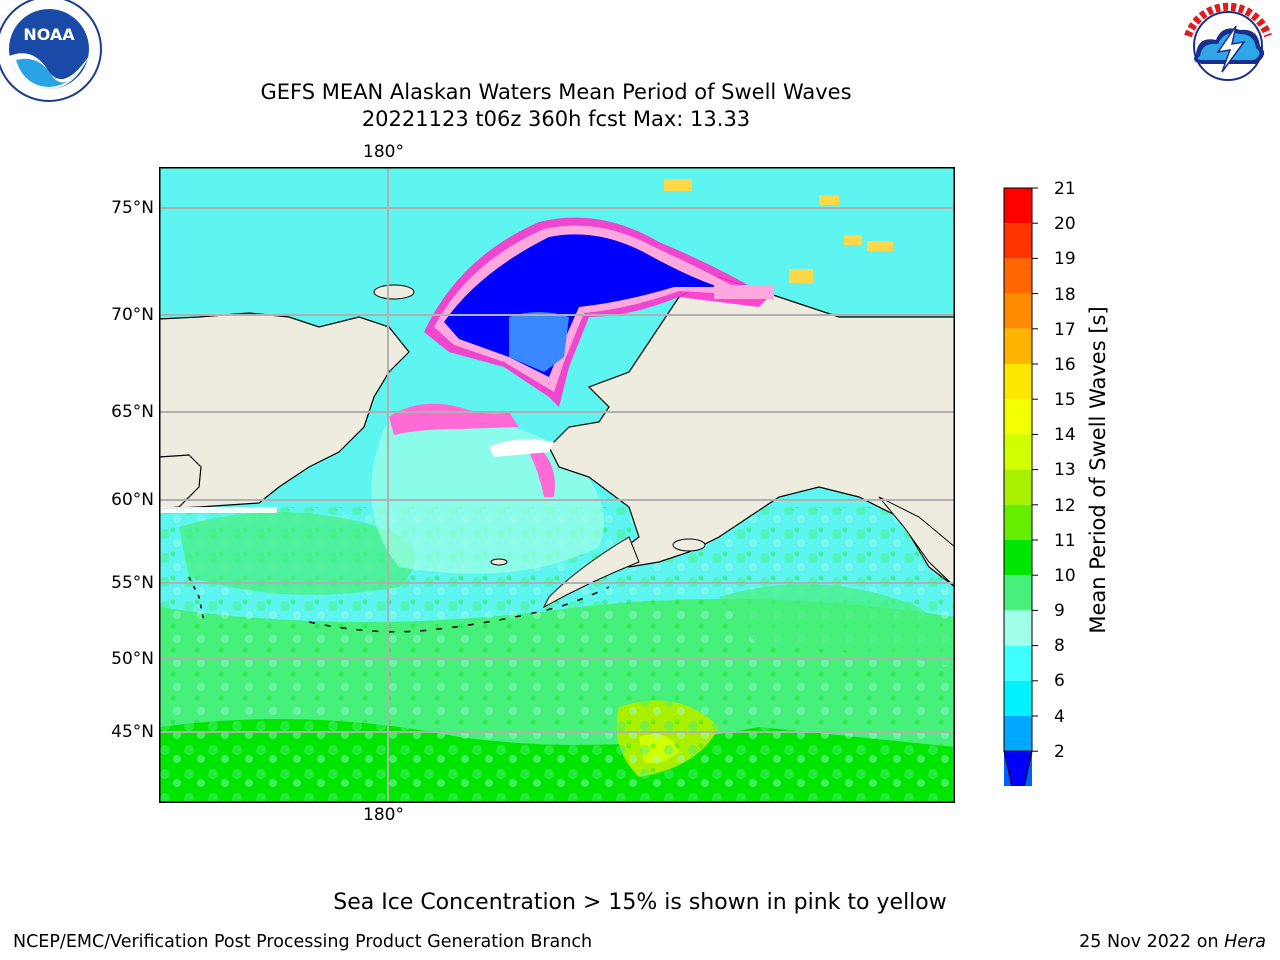 This screenshot has width=1280, height=960. What do you see at coordinates (1065, 435) in the screenshot?
I see `cbar-tick-14: 14` at bounding box center [1065, 435].